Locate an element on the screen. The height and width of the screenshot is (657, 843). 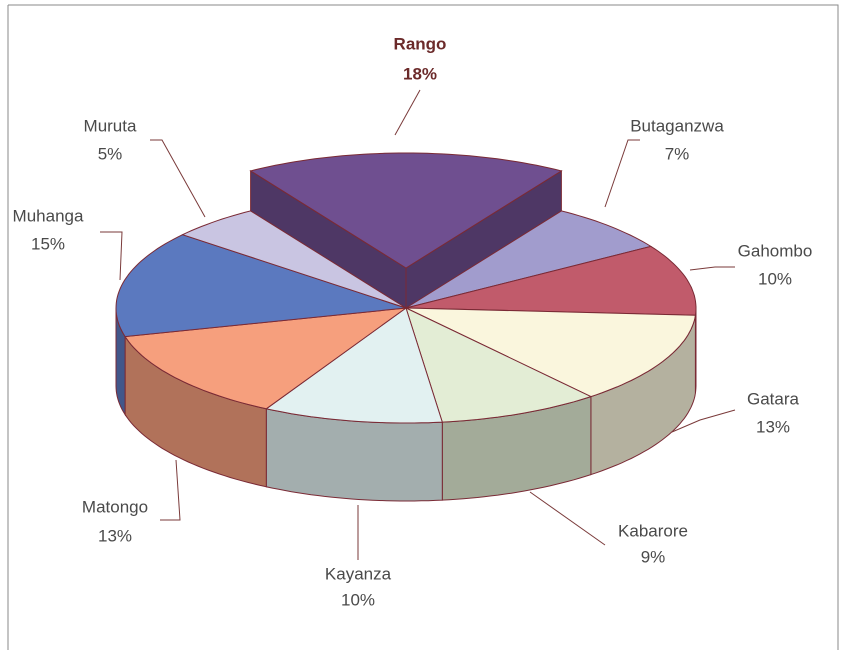
slice-value-label: 7% is located at coordinates (677, 153).